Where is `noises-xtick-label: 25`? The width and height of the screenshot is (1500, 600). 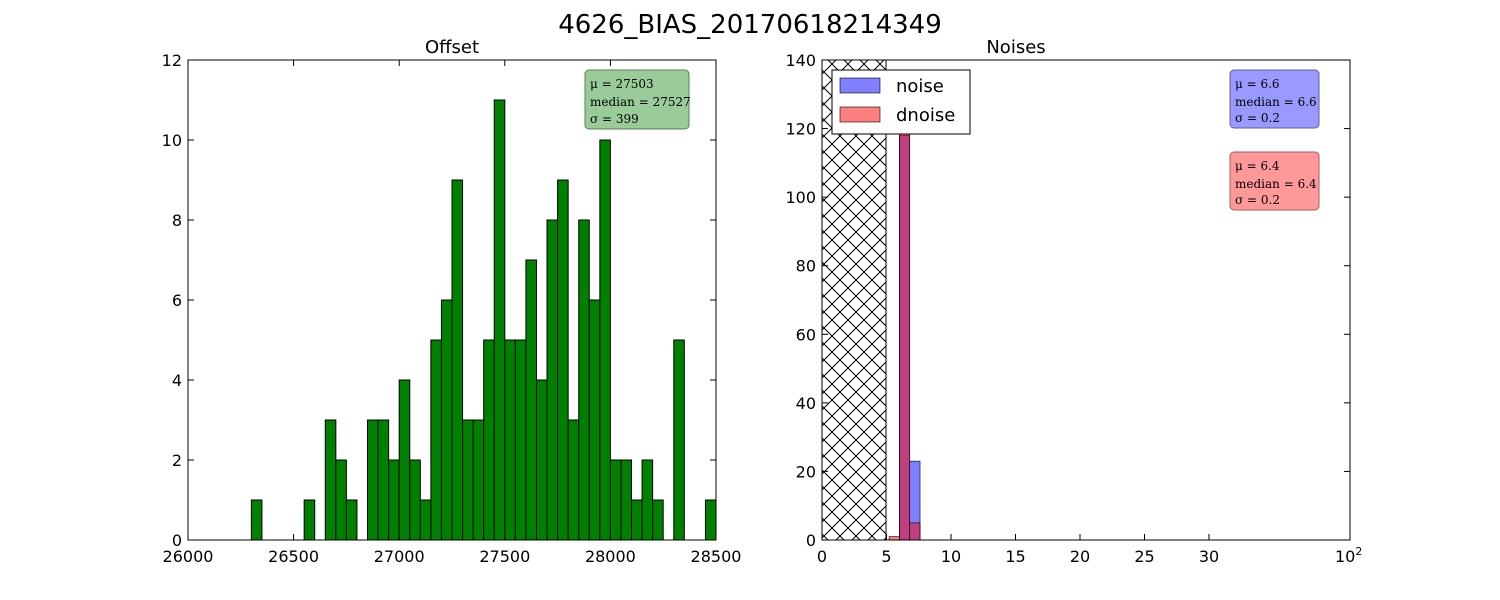
noises-xtick-label: 25 is located at coordinates (1144, 556).